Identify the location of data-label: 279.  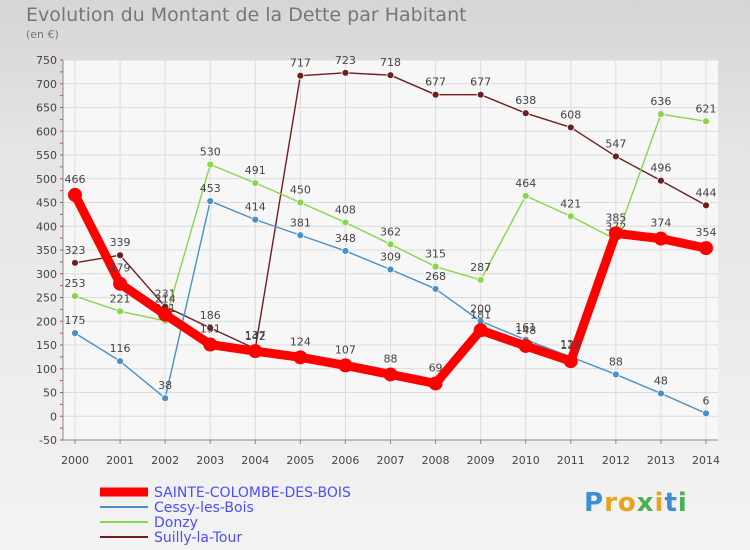
(120, 268).